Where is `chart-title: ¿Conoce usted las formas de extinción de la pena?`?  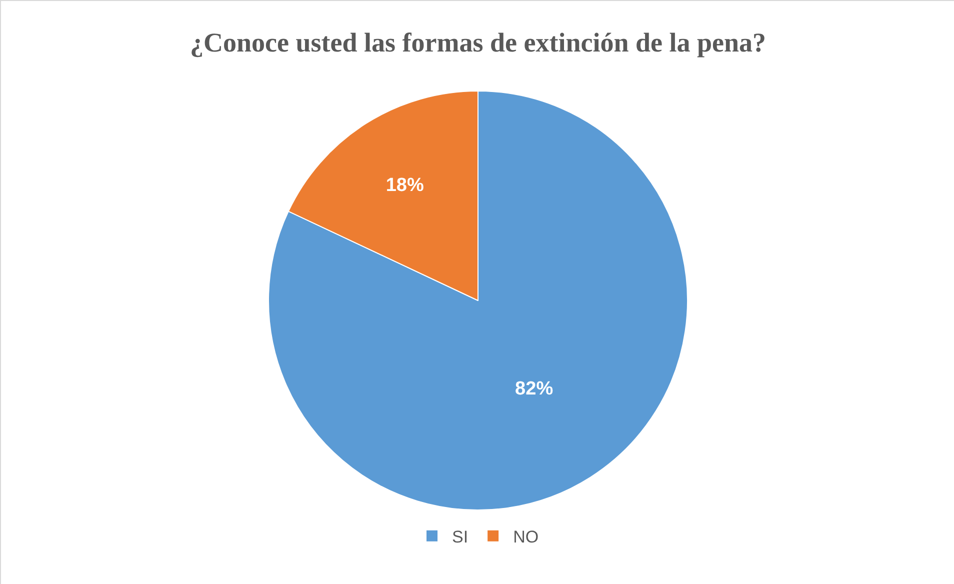 chart-title: ¿Conoce usted las formas de extinción de la pena? is located at coordinates (478, 42).